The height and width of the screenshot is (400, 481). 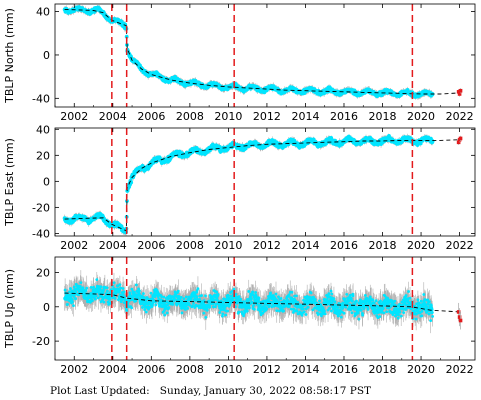 What do you see at coordinates (460, 116) in the screenshot?
I see `x-tick-label: 2022` at bounding box center [460, 116].